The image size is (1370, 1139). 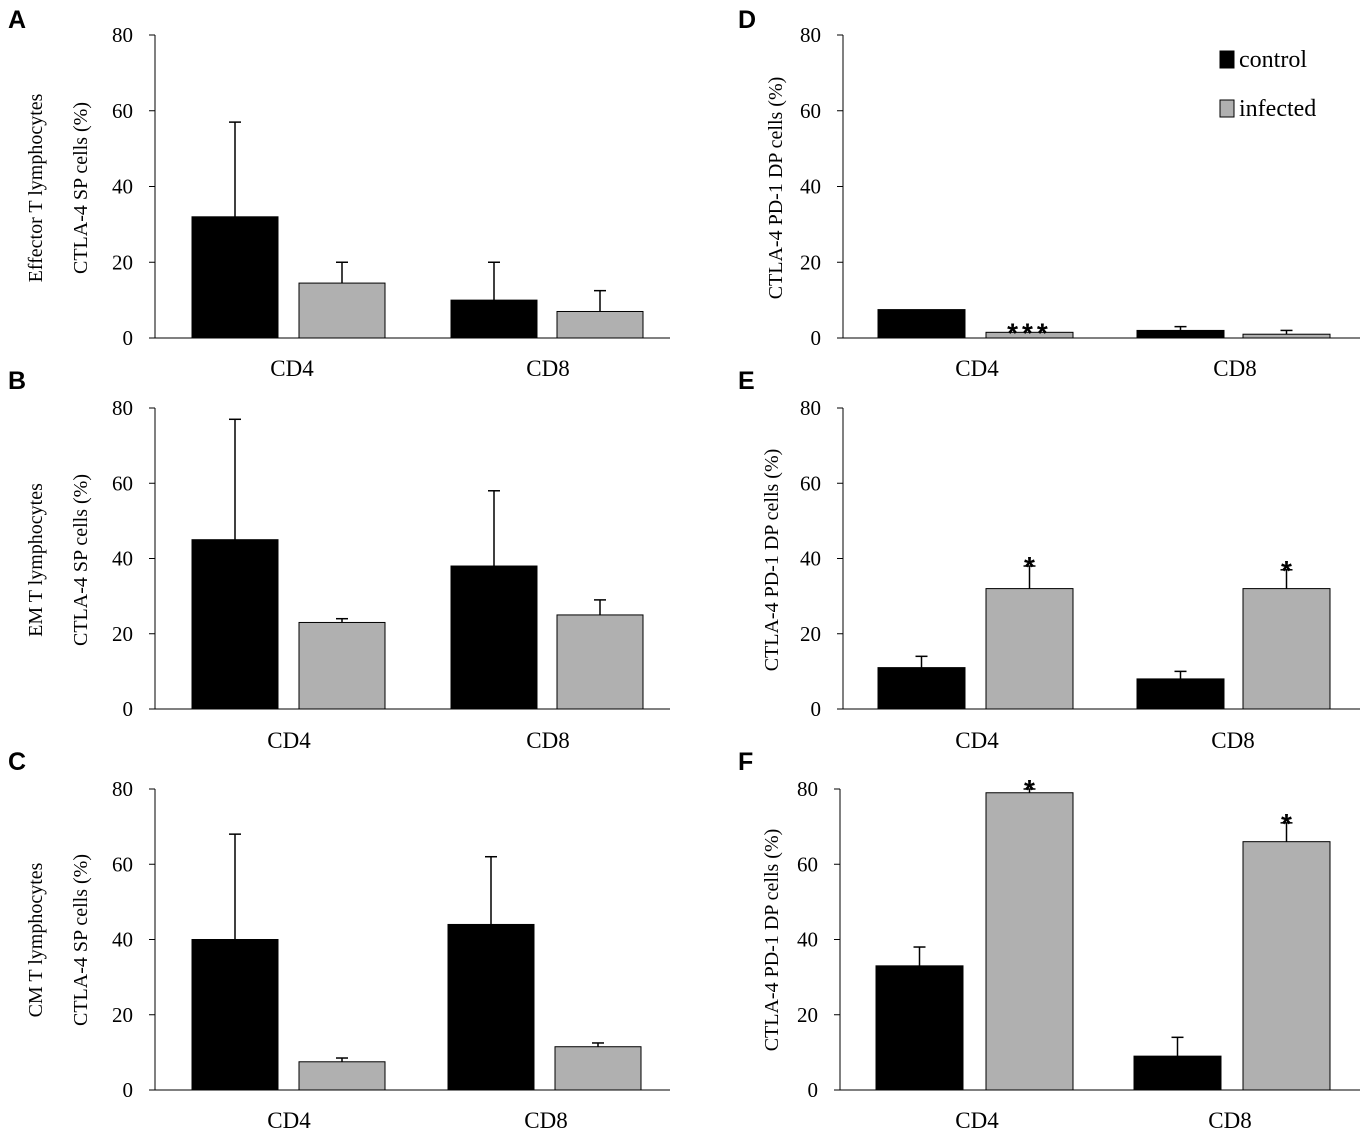 What do you see at coordinates (745, 762) in the screenshot?
I see `panel-letter: F` at bounding box center [745, 762].